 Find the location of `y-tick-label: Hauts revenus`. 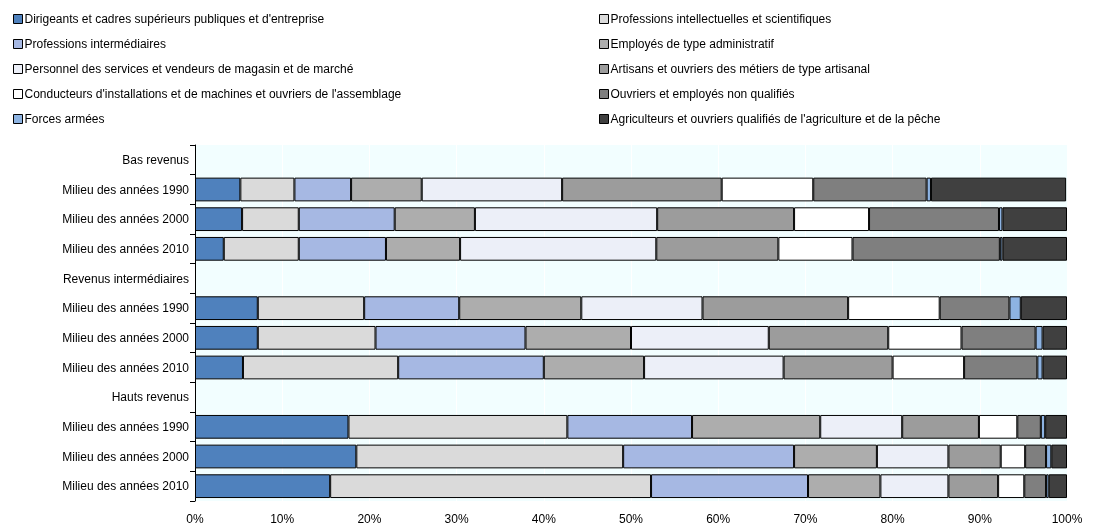

y-tick-label: Hauts revenus is located at coordinates (150, 397).